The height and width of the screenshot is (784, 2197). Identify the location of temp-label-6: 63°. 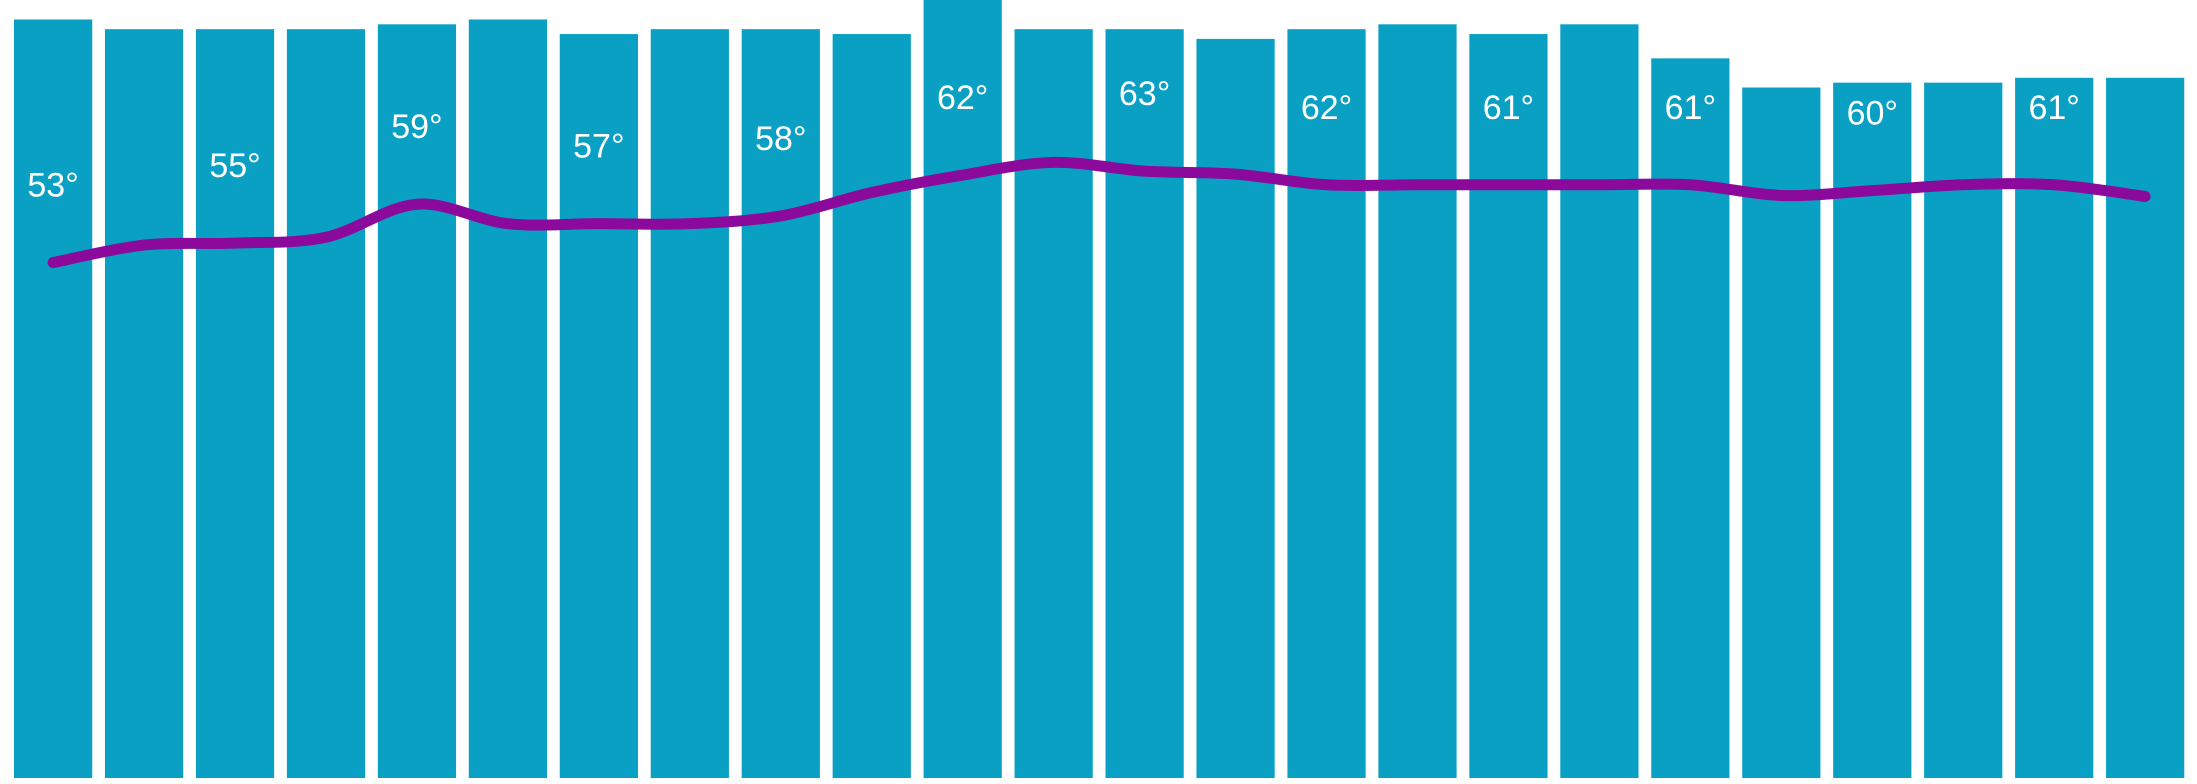
(1144, 94).